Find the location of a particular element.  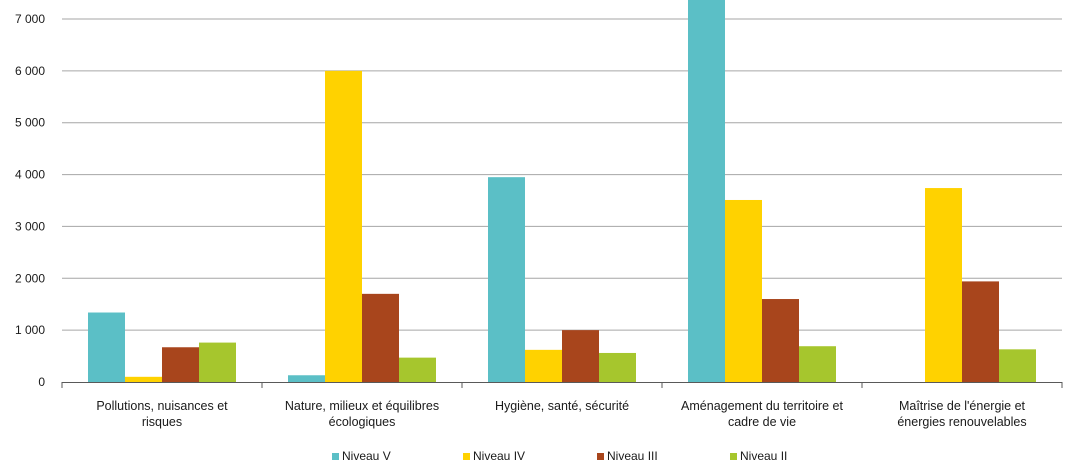

x-tick-label: Aménagement du territoire et is located at coordinates (762, 406).